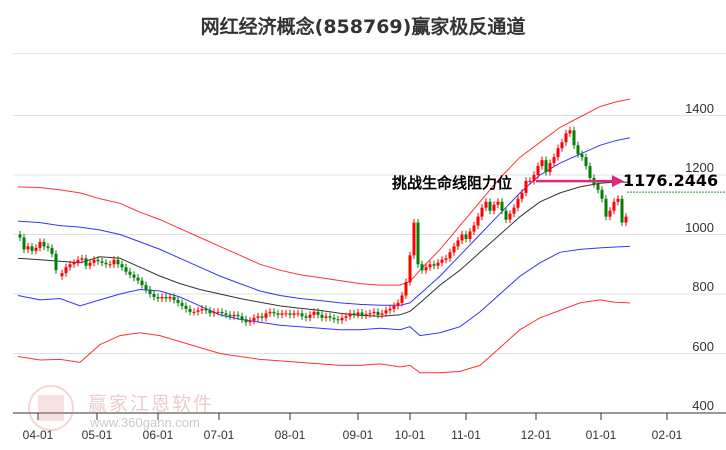 The image size is (726, 450). I want to click on outer-lower-band-line, so click(324, 336).